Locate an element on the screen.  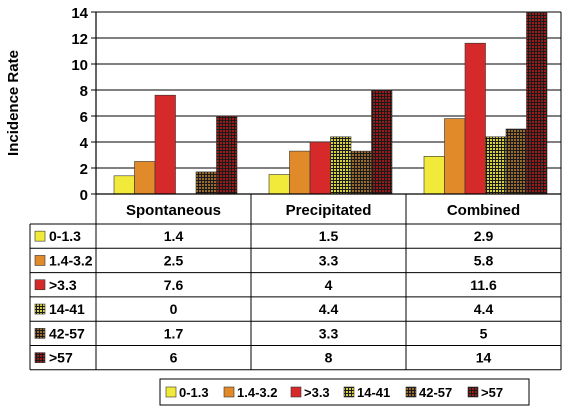
table-row-label: 1.4-3.2 is located at coordinates (71, 260).